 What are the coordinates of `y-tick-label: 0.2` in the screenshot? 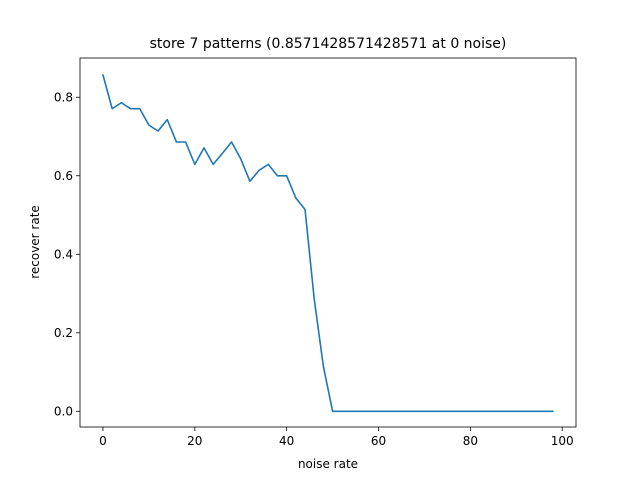 It's located at (63, 333).